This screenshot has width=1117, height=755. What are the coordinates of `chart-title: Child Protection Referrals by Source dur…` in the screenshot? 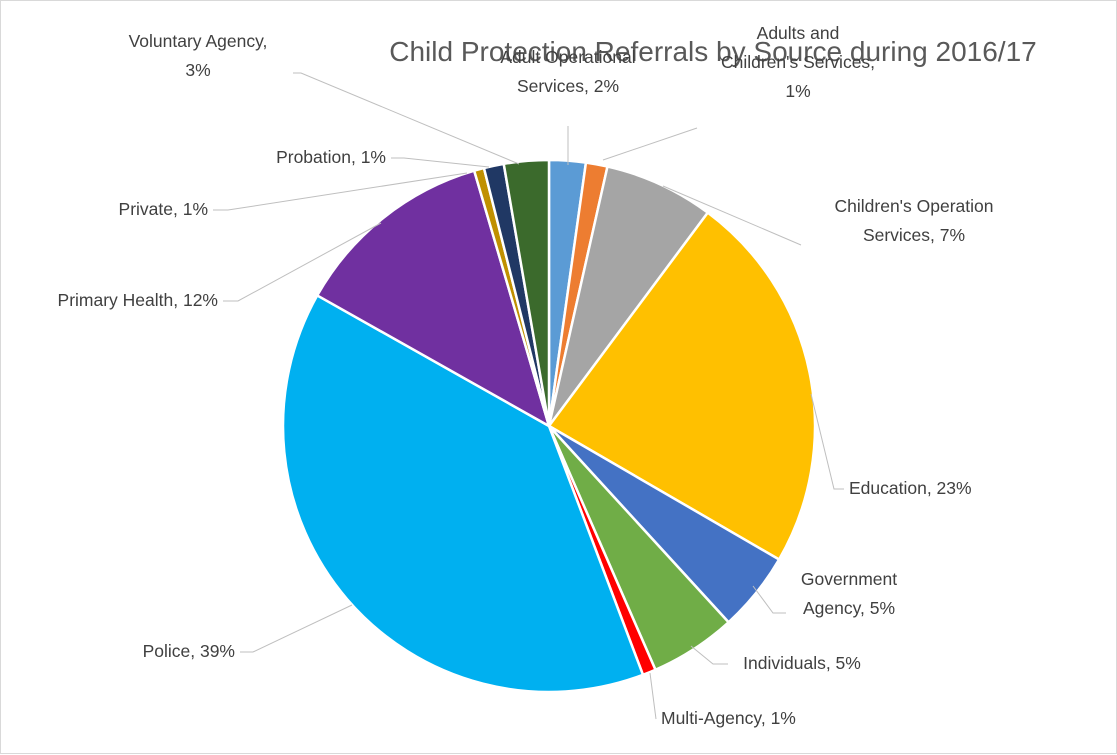 It's located at (712, 51).